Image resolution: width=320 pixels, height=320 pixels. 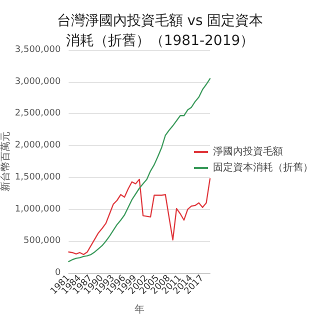 What do you see at coordinates (139, 310) in the screenshot?
I see `x-axis-title: 年` at bounding box center [139, 310].